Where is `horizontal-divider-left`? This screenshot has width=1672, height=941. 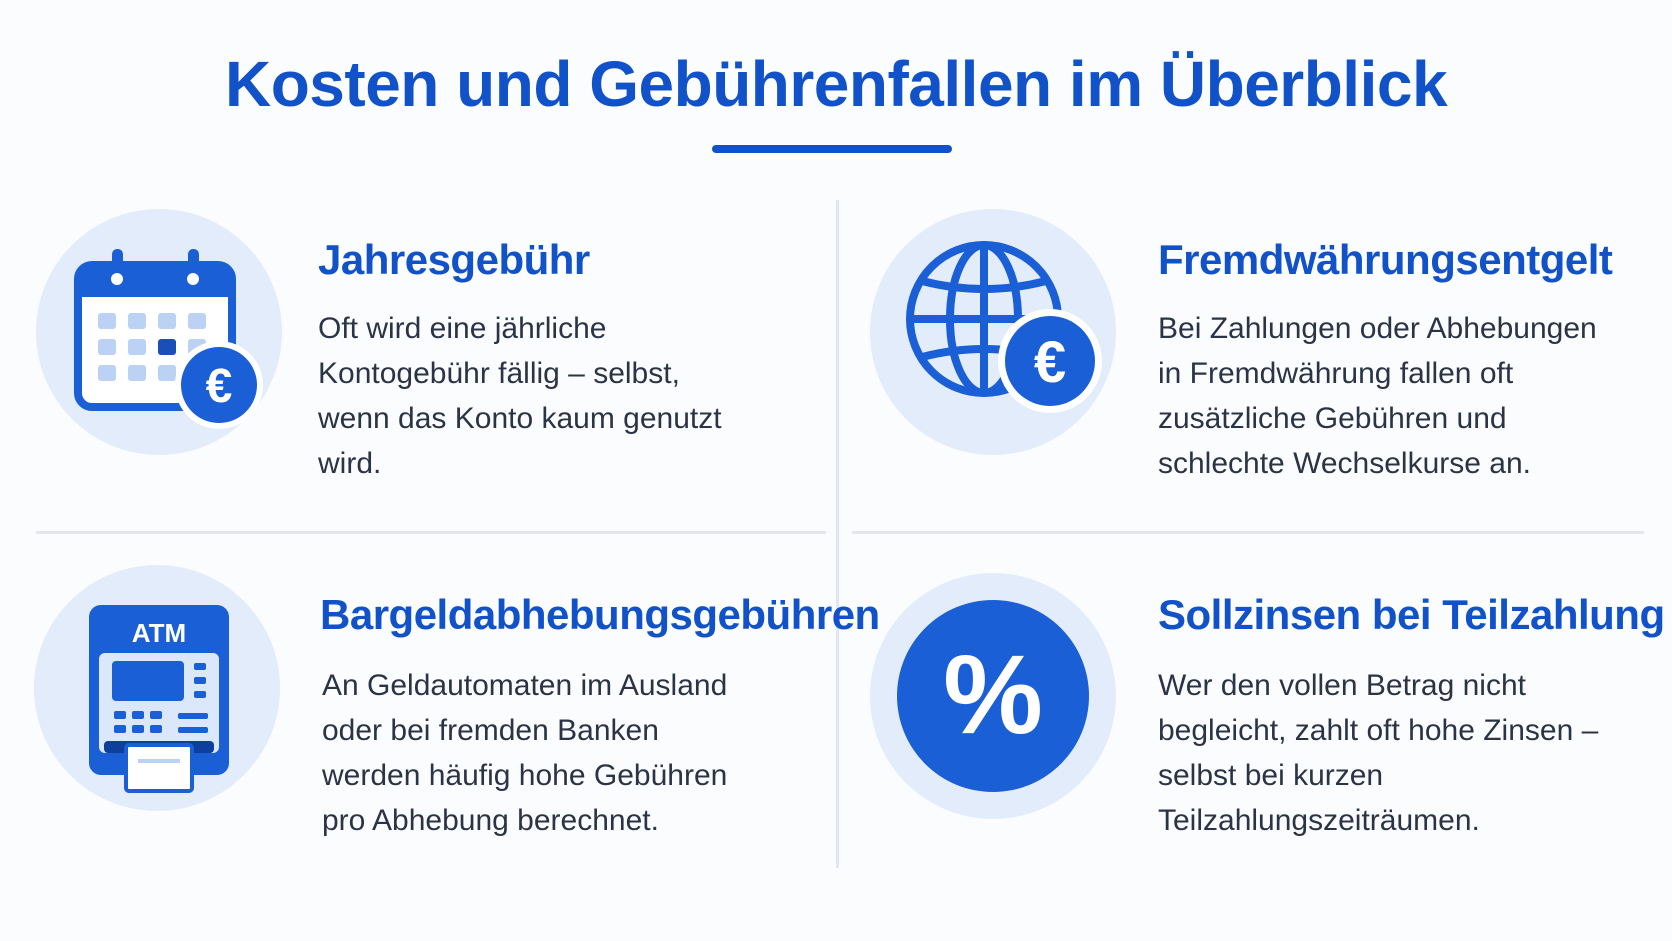 horizontal-divider-left is located at coordinates (431, 532).